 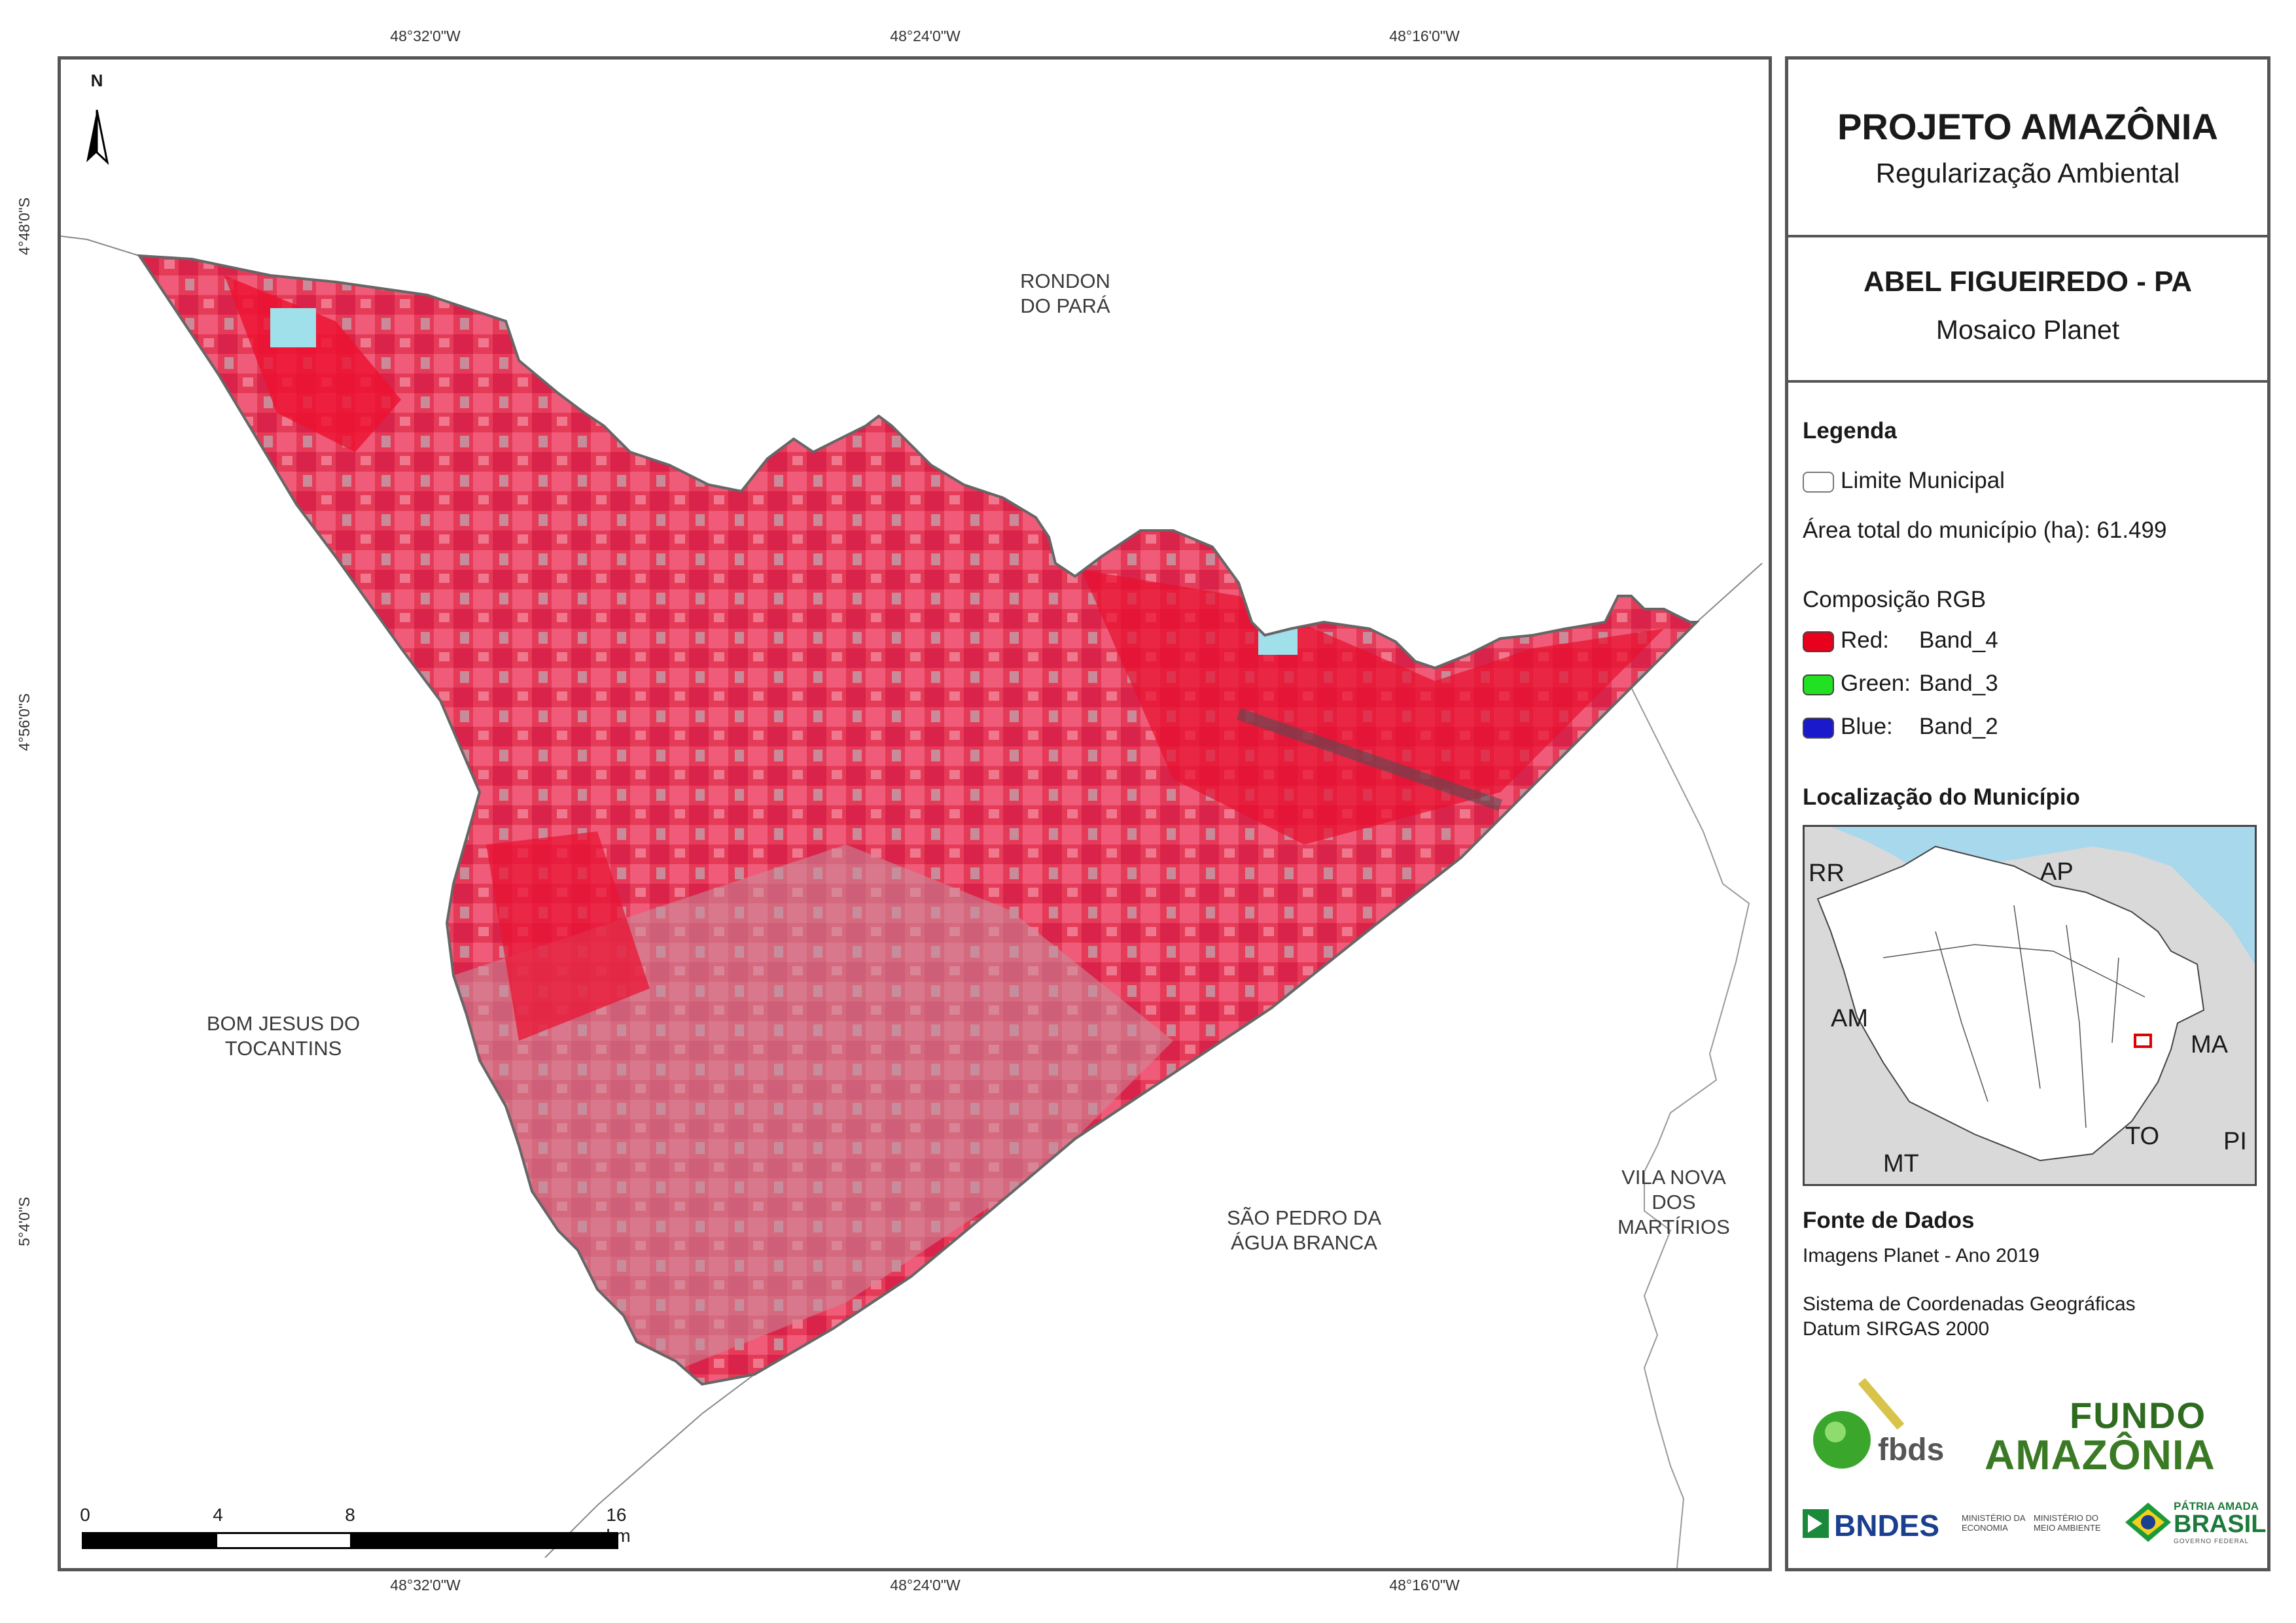 I want to click on state-label-am: AM, so click(x=1850, y=1019).